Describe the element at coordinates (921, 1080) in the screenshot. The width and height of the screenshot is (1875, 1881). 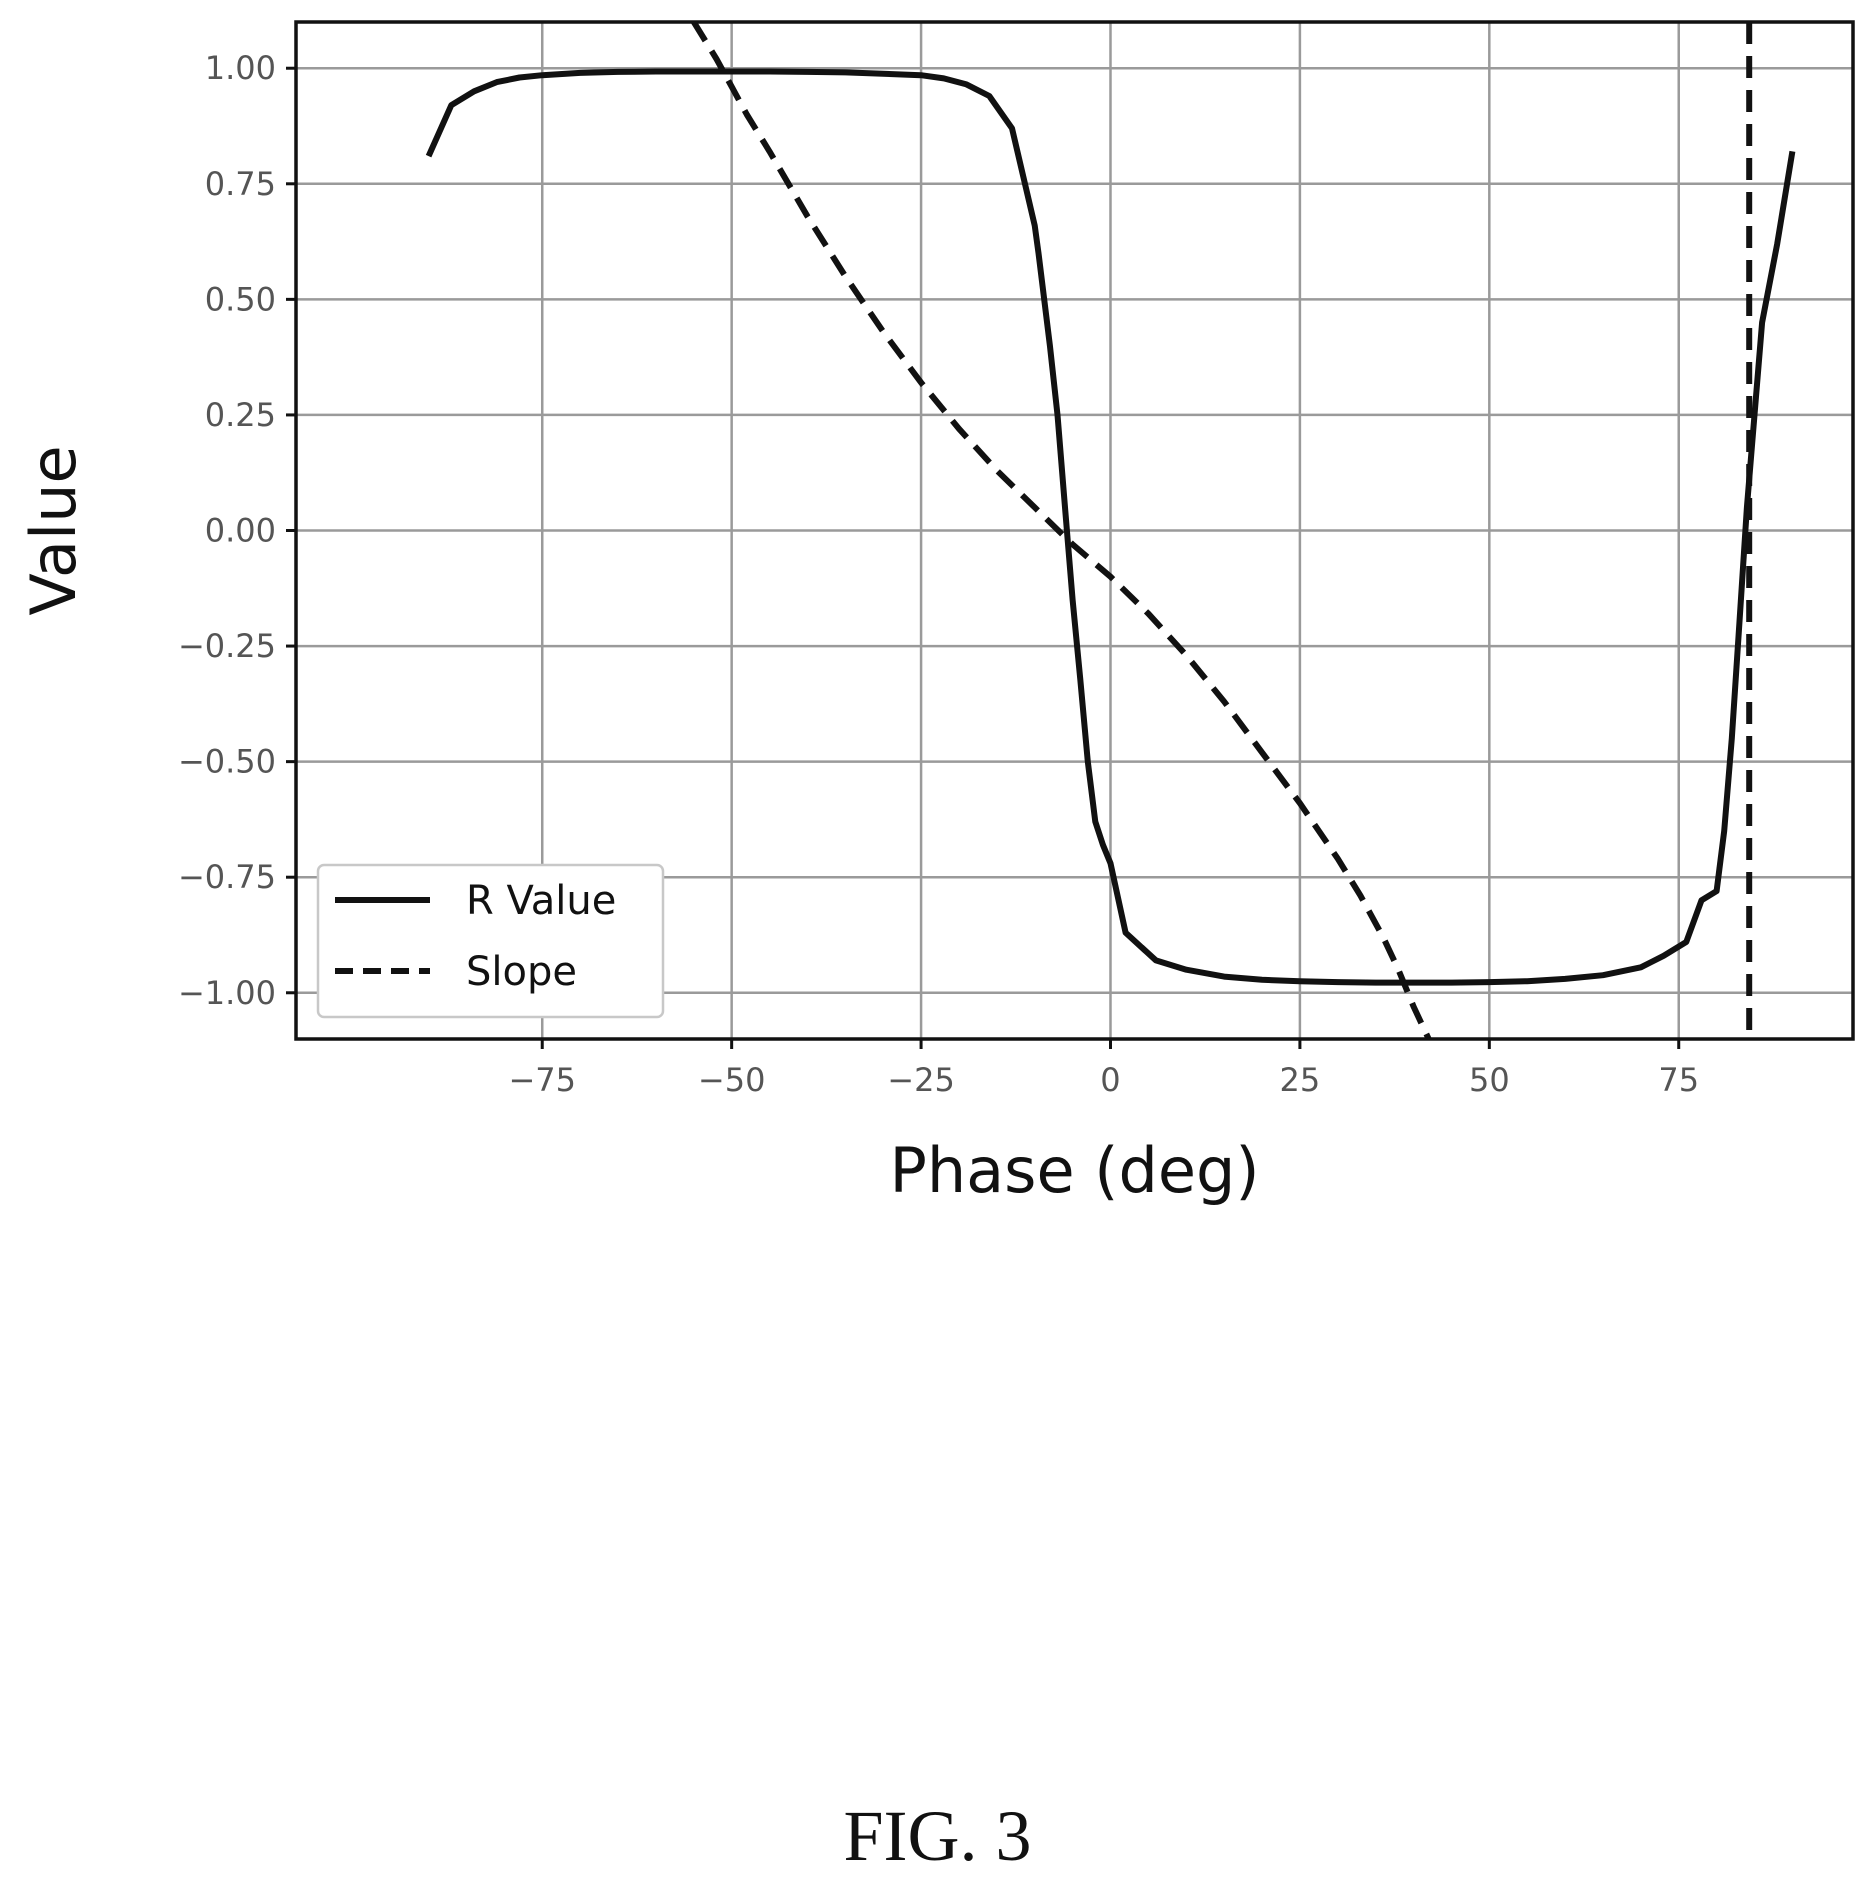
I see `x-tick-label: −25` at that location.